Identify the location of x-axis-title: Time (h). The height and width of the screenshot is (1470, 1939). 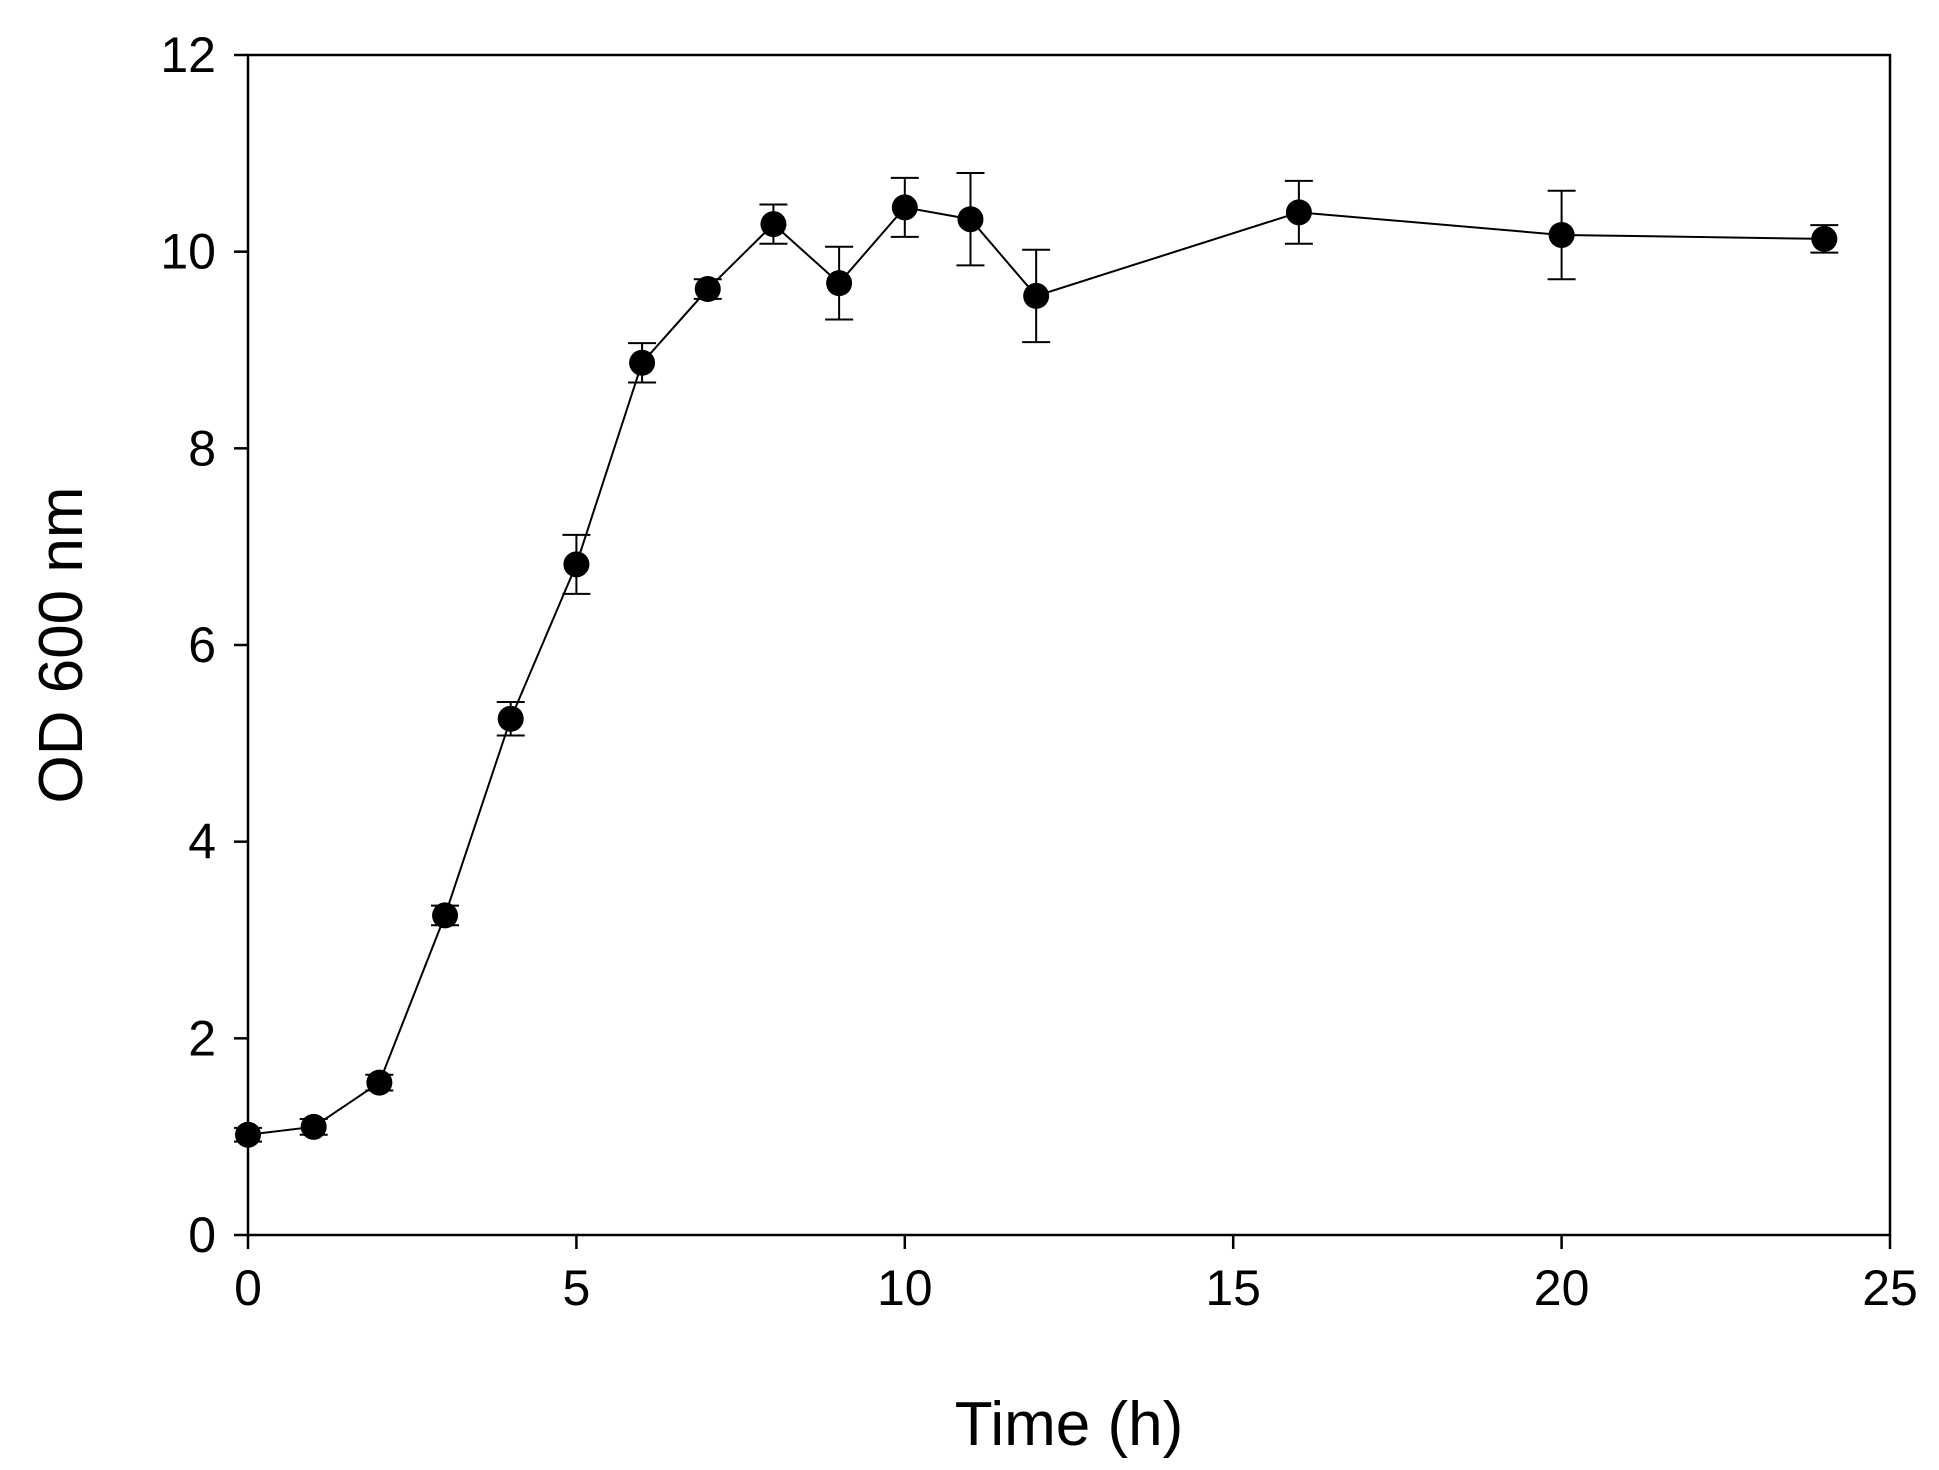
(1069, 1424).